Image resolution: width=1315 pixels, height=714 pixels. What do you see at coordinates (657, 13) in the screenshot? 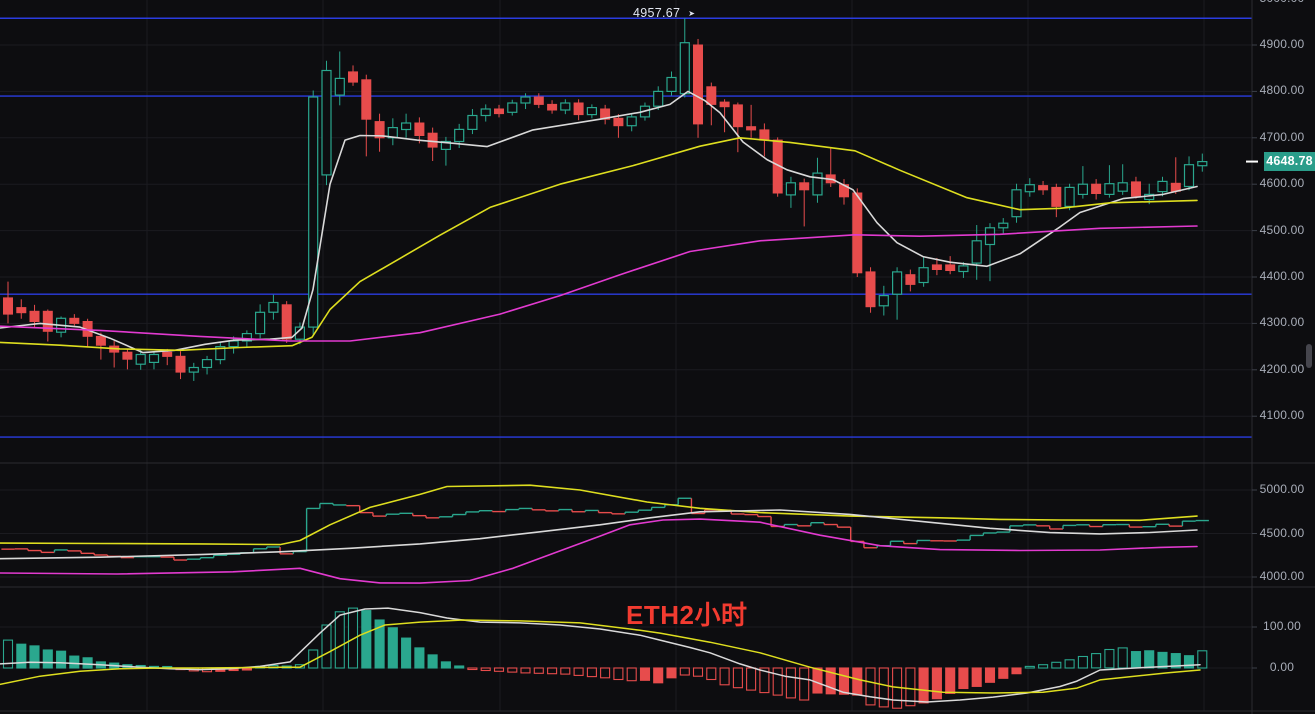
I see `peak-price-text: 4957.67` at bounding box center [657, 13].